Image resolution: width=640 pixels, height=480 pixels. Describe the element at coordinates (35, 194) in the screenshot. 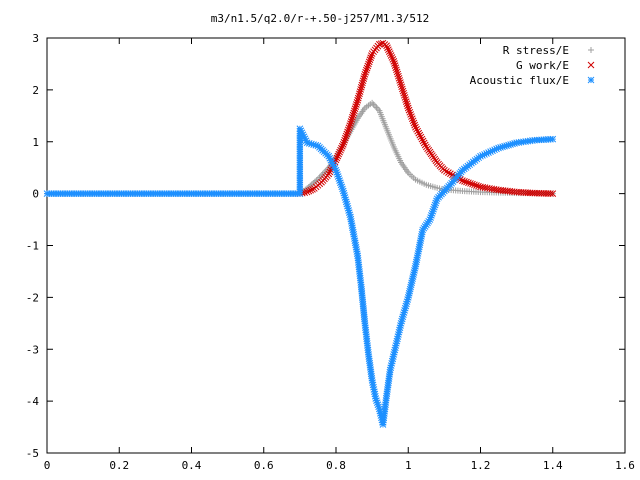

I see `y-tick-label: 0` at that location.